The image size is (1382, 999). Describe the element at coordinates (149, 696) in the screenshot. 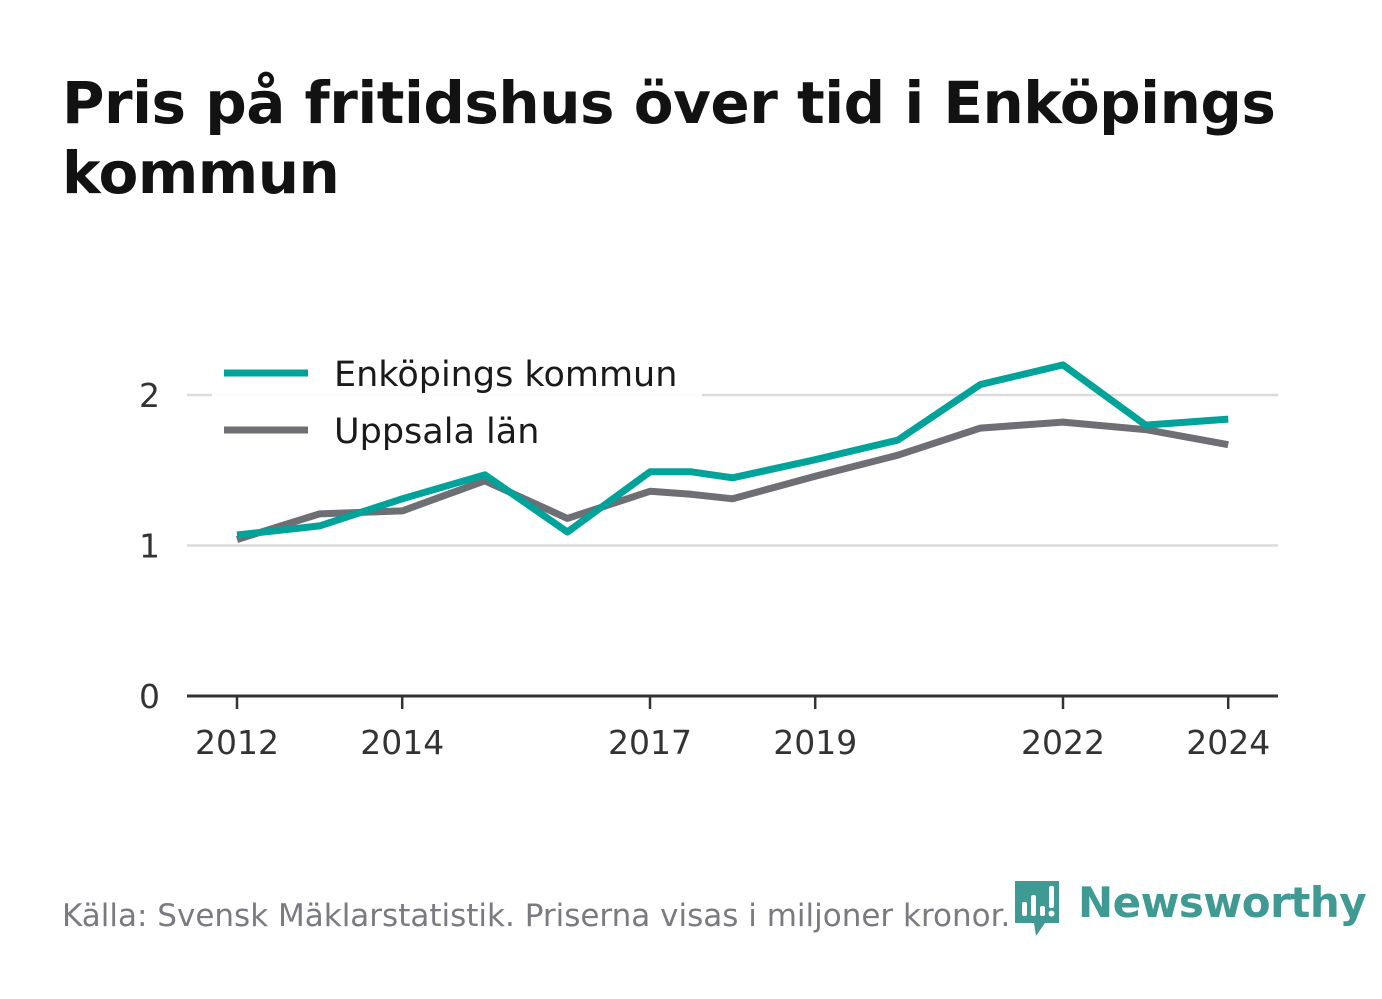

I see `y-tick-label: 0` at that location.